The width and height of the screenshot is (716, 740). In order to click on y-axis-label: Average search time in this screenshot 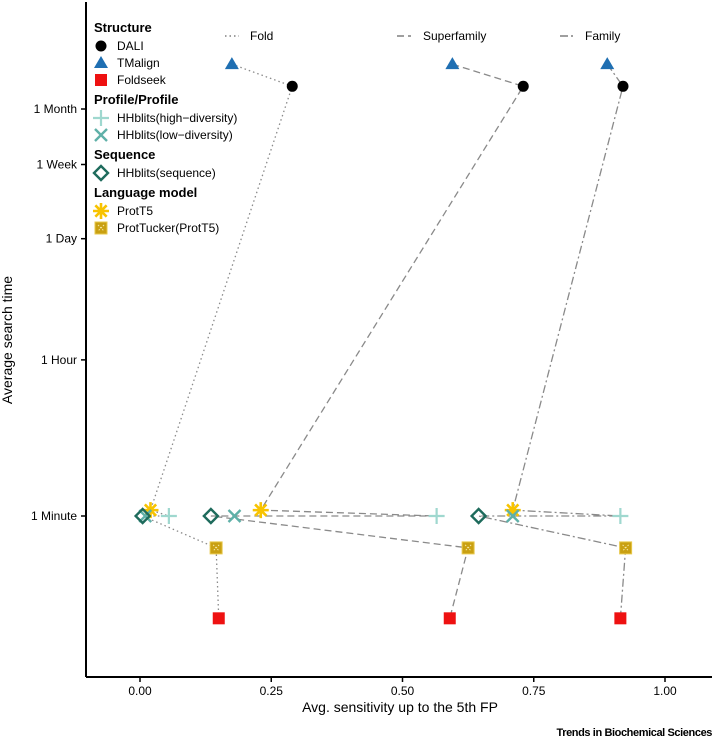, I will do `click(7, 340)`.